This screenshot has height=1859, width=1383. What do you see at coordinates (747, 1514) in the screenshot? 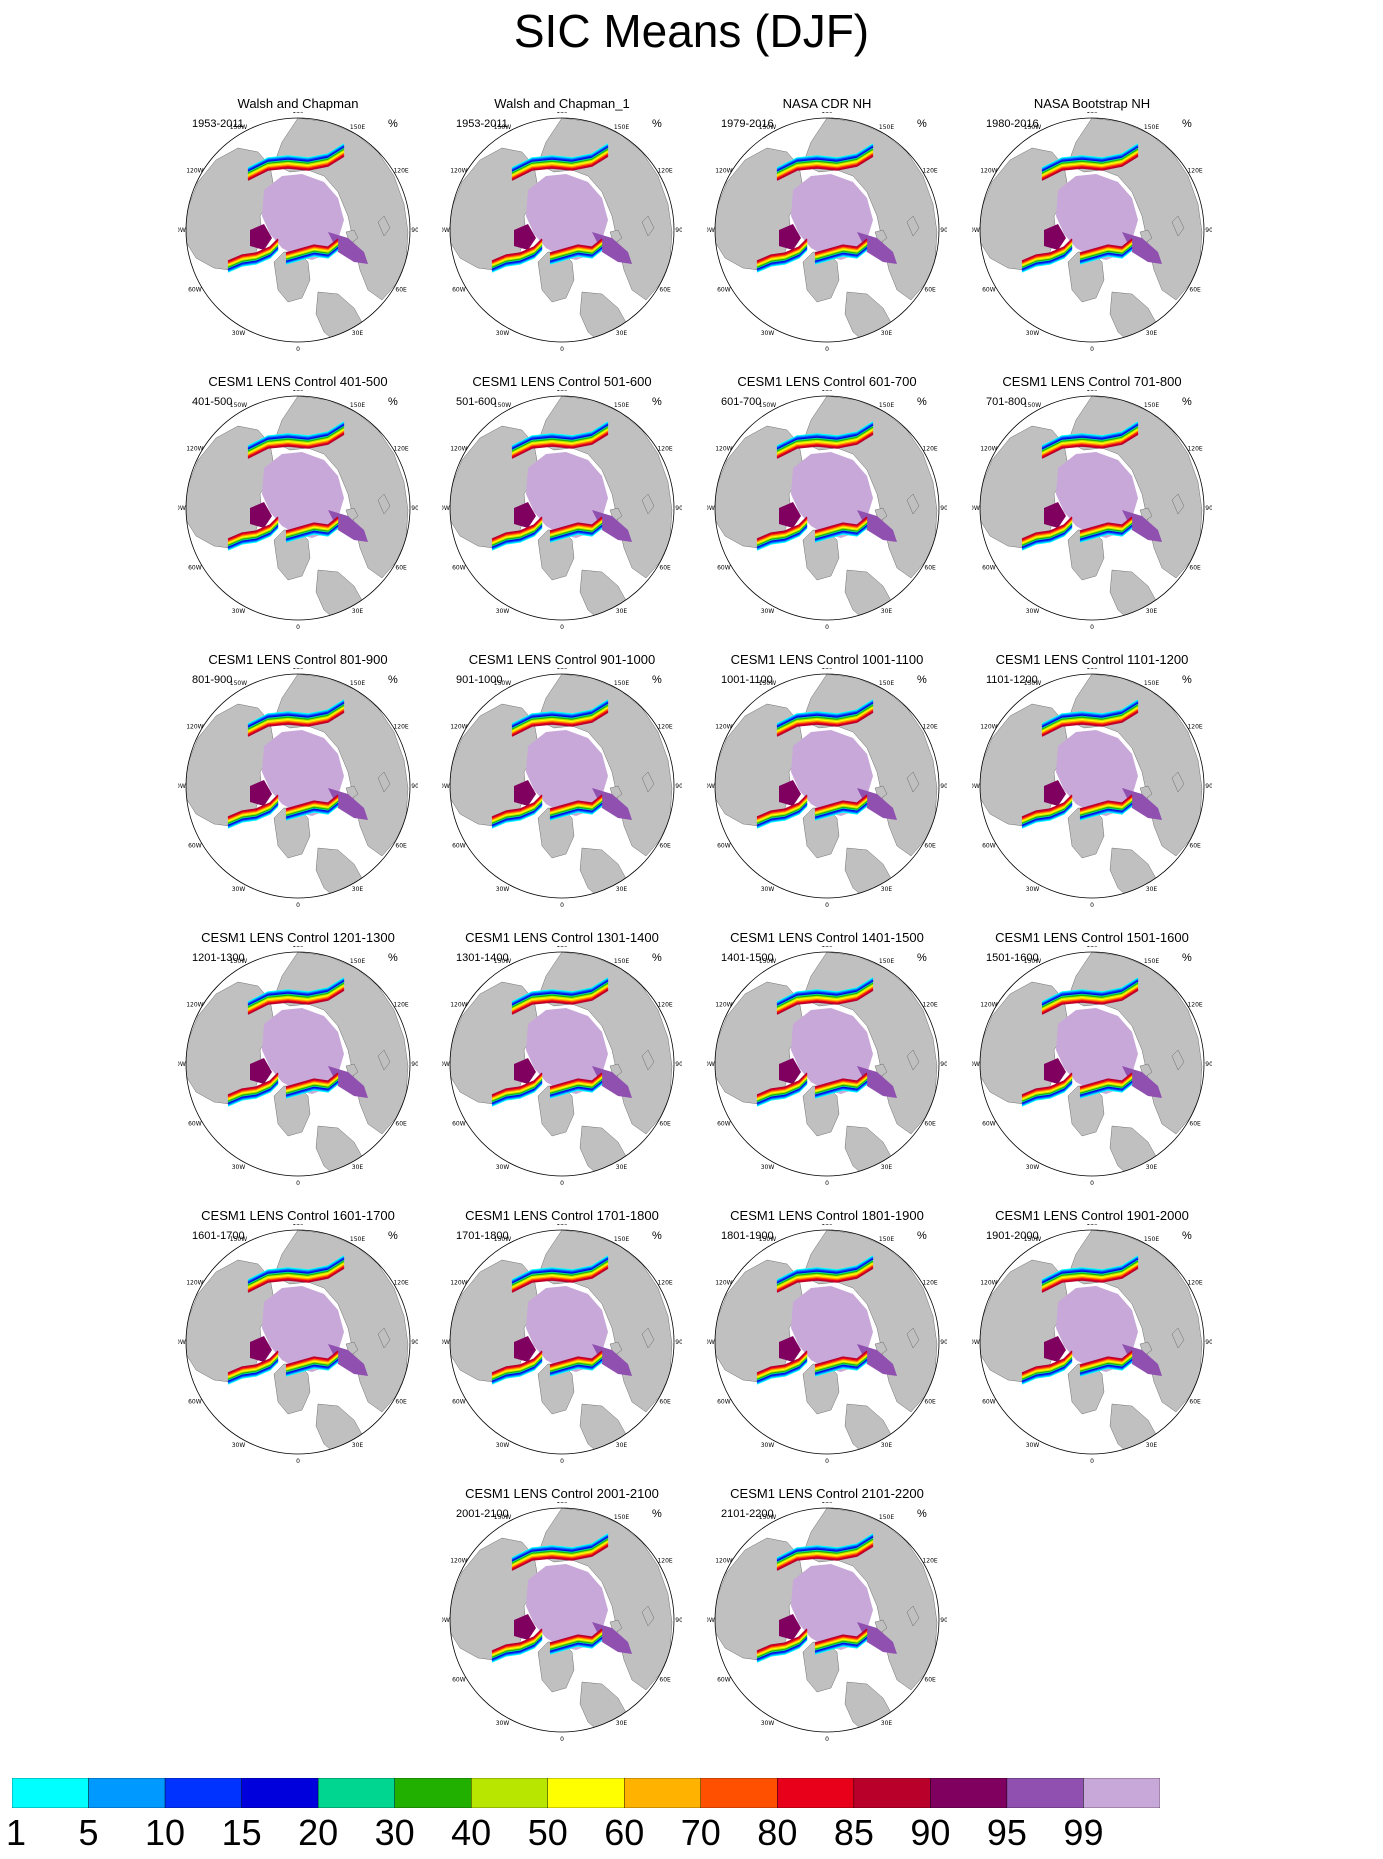
I see `panel-period: 2101-2200` at bounding box center [747, 1514].